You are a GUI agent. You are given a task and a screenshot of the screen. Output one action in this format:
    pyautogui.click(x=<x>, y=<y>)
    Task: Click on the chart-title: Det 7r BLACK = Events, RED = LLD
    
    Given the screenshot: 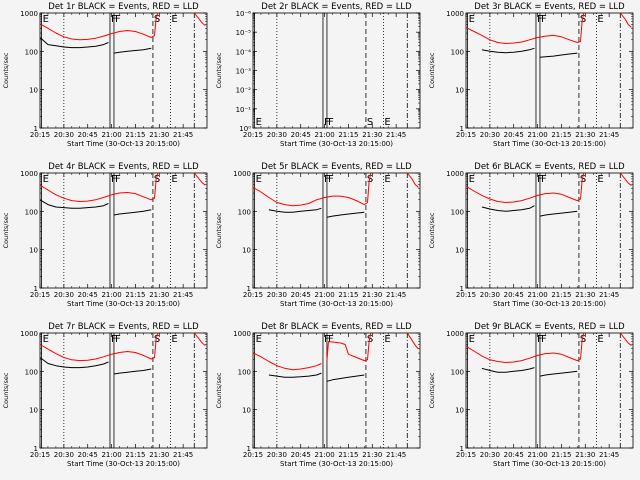 What is the action you would take?
    pyautogui.click(x=123, y=327)
    